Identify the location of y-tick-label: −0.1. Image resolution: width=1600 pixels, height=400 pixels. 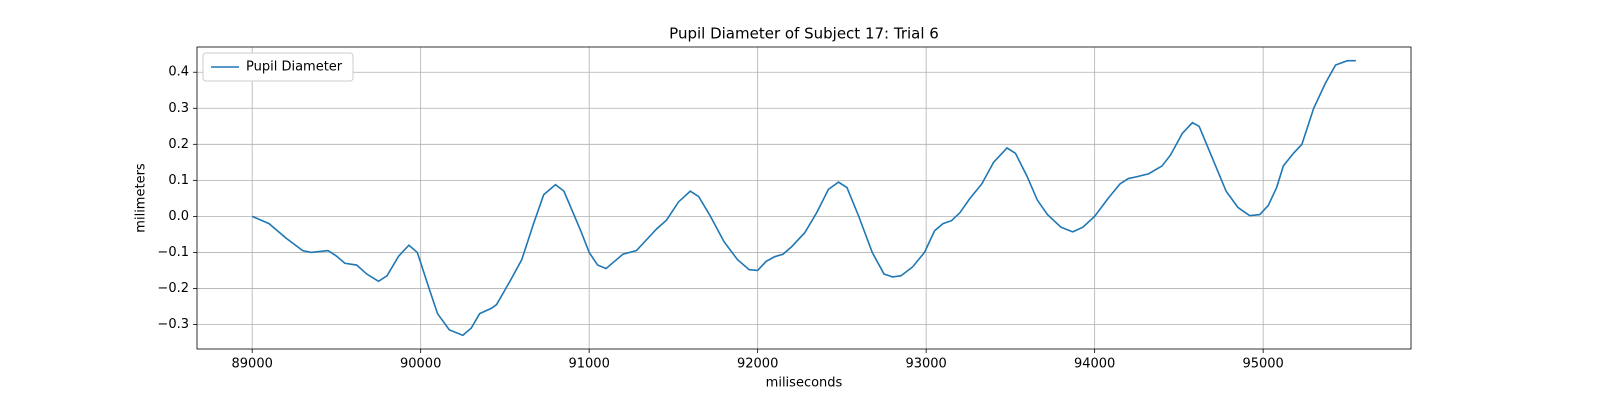
(173, 252).